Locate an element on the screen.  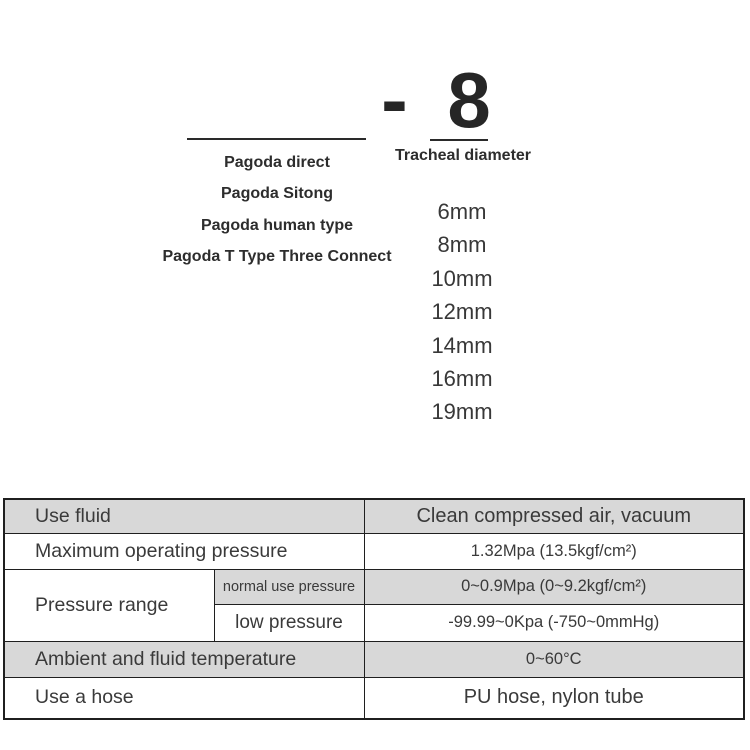
spec-value-temperature: 0~60°C is located at coordinates (554, 659).